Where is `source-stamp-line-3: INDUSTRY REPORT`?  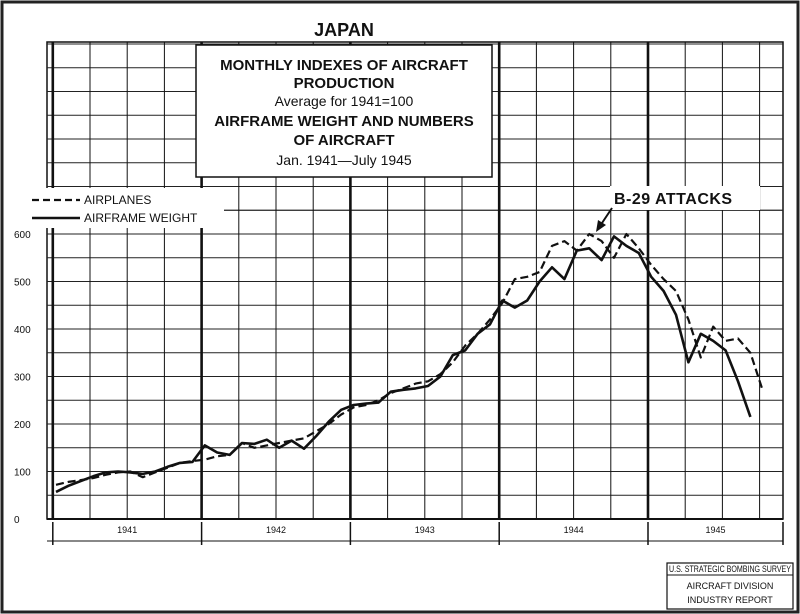
source-stamp-line-3: INDUSTRY REPORT is located at coordinates (730, 600).